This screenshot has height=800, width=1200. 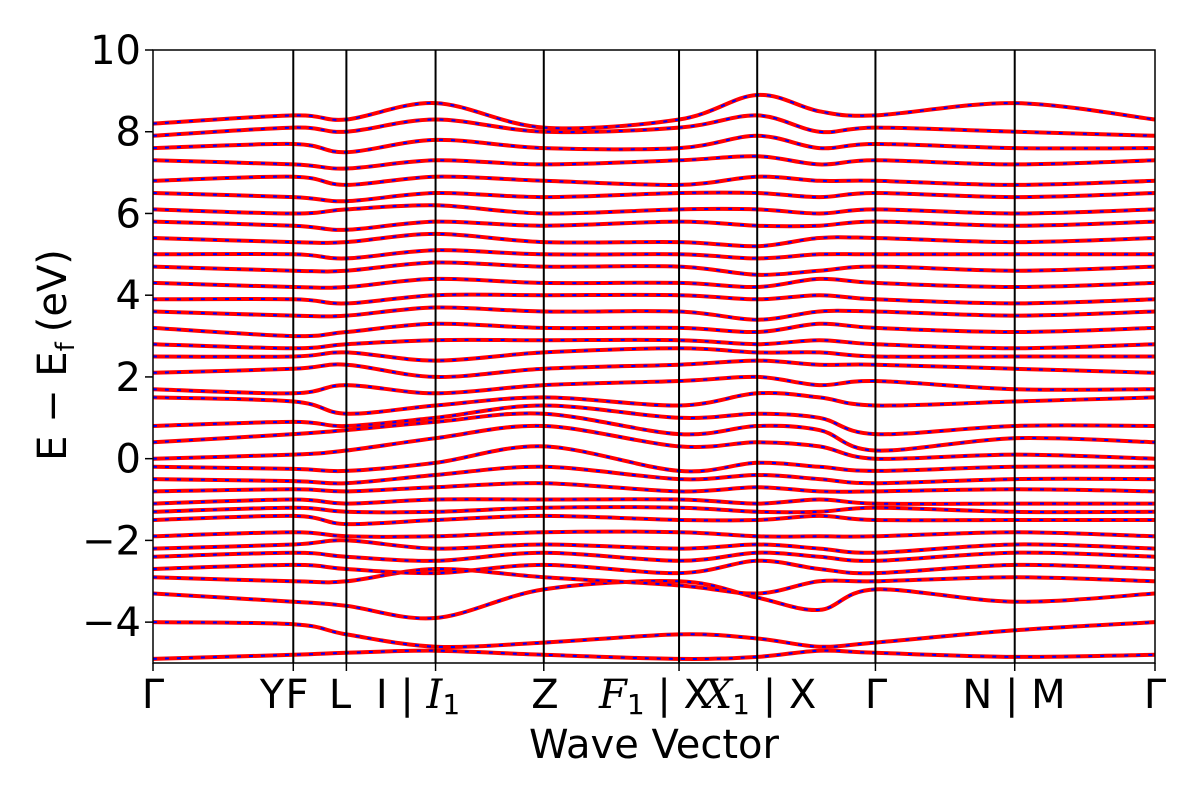 I want to click on x-tick-label: L, so click(x=340, y=695).